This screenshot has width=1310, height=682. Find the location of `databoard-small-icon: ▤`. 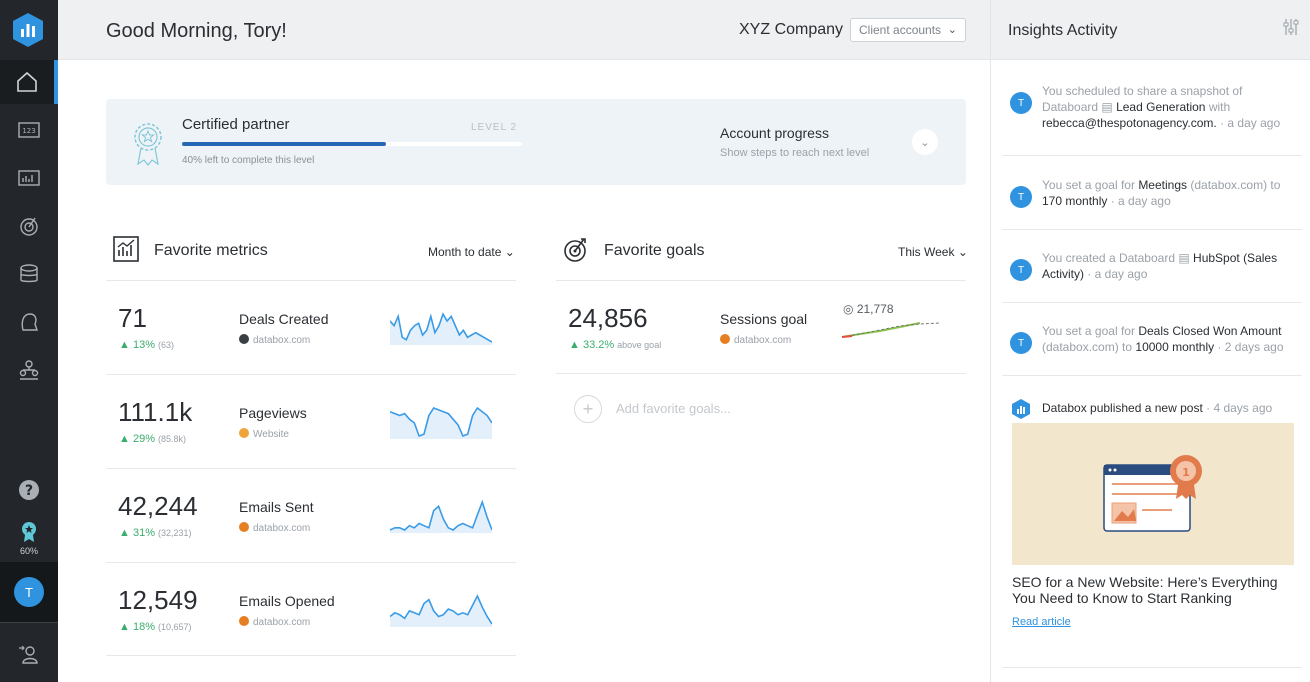

databoard-small-icon: ▤ is located at coordinates (1184, 258).